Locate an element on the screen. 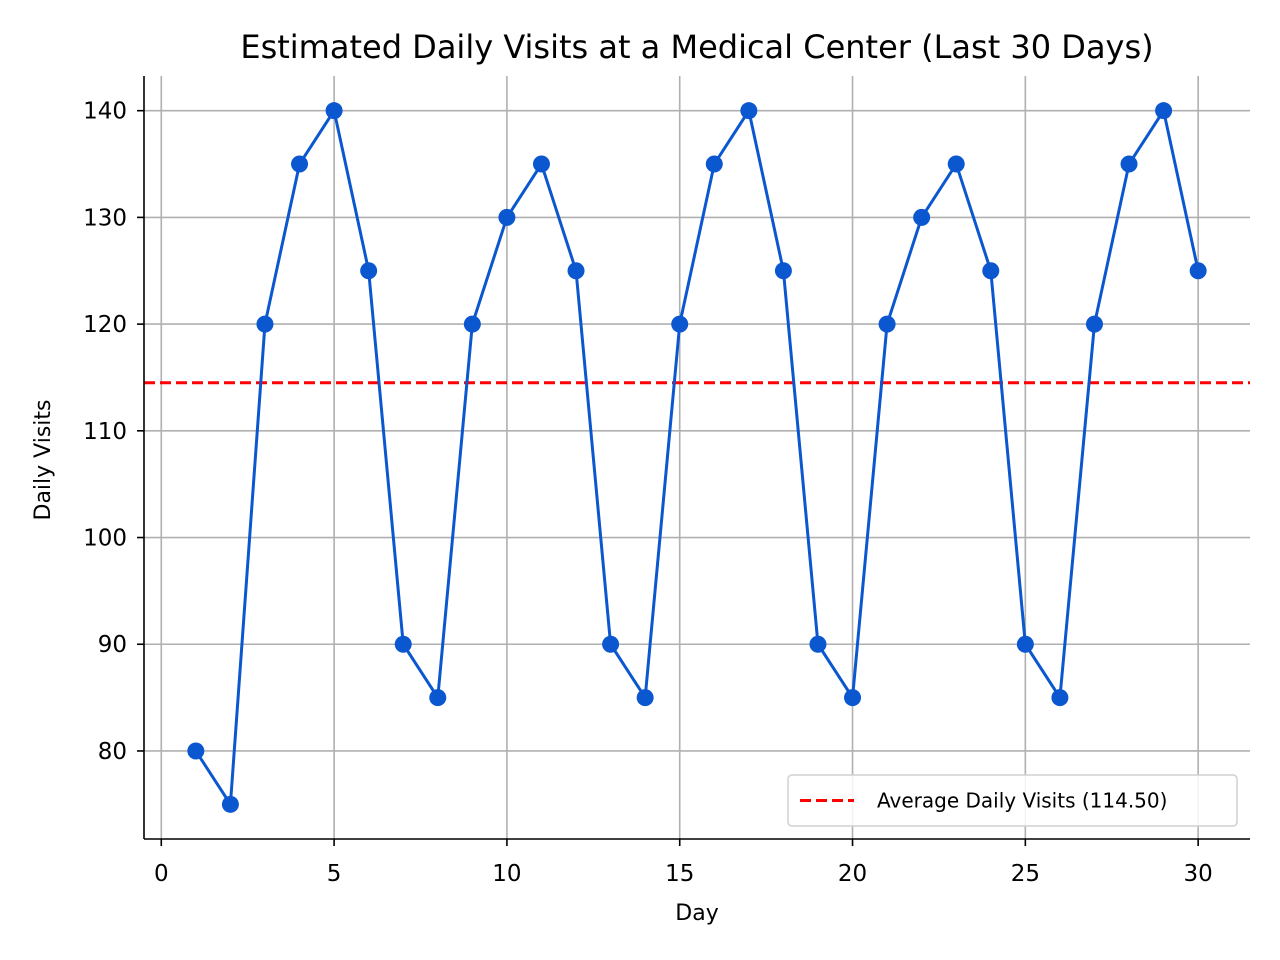 The width and height of the screenshot is (1280, 960). x-tick-label: 20 is located at coordinates (852, 874).